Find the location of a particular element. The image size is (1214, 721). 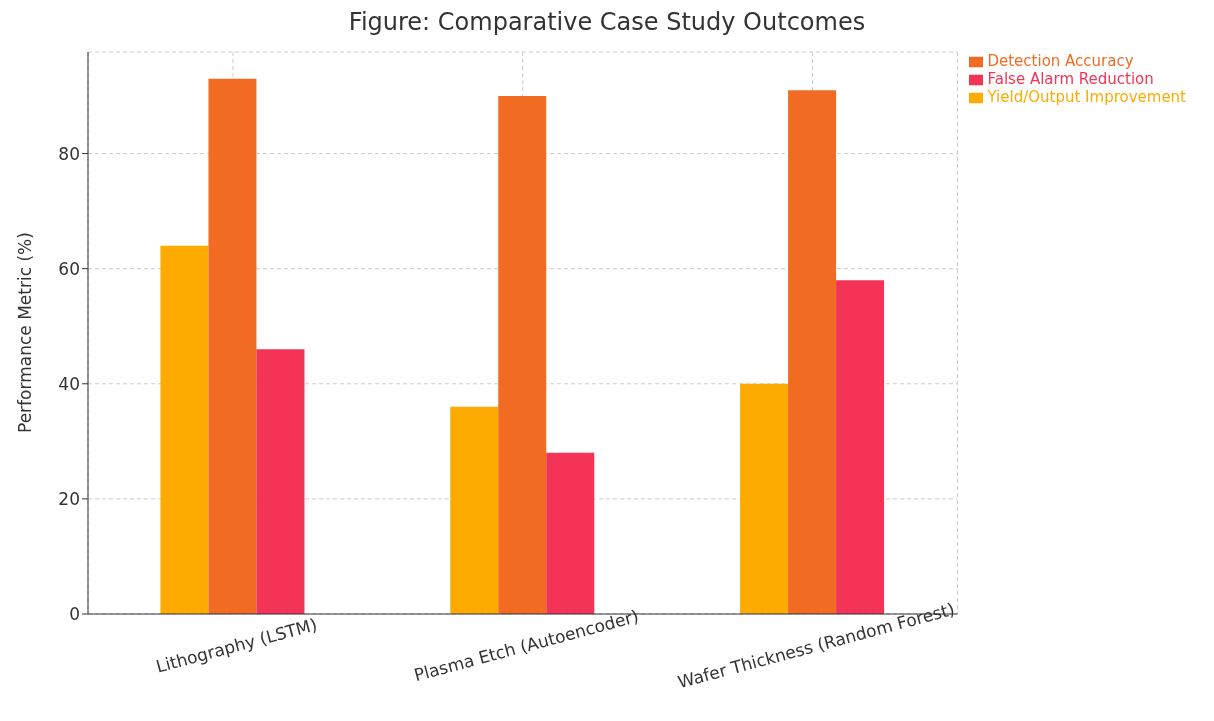

y-tick-label: 60 is located at coordinates (69, 268).